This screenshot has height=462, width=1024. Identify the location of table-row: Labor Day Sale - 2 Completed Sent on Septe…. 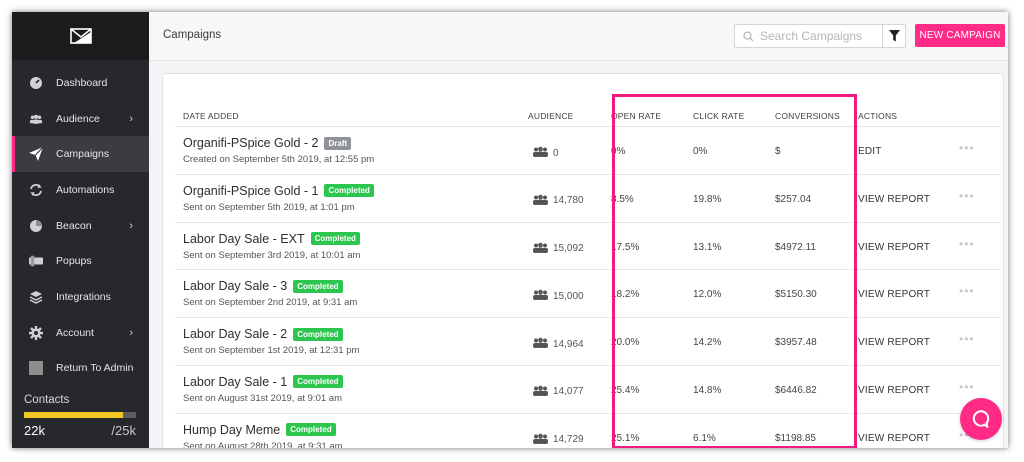
(588, 342).